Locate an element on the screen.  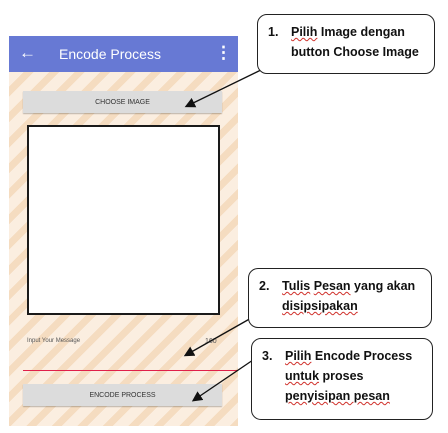
callout-2-word: Tulis is located at coordinates (296, 286).